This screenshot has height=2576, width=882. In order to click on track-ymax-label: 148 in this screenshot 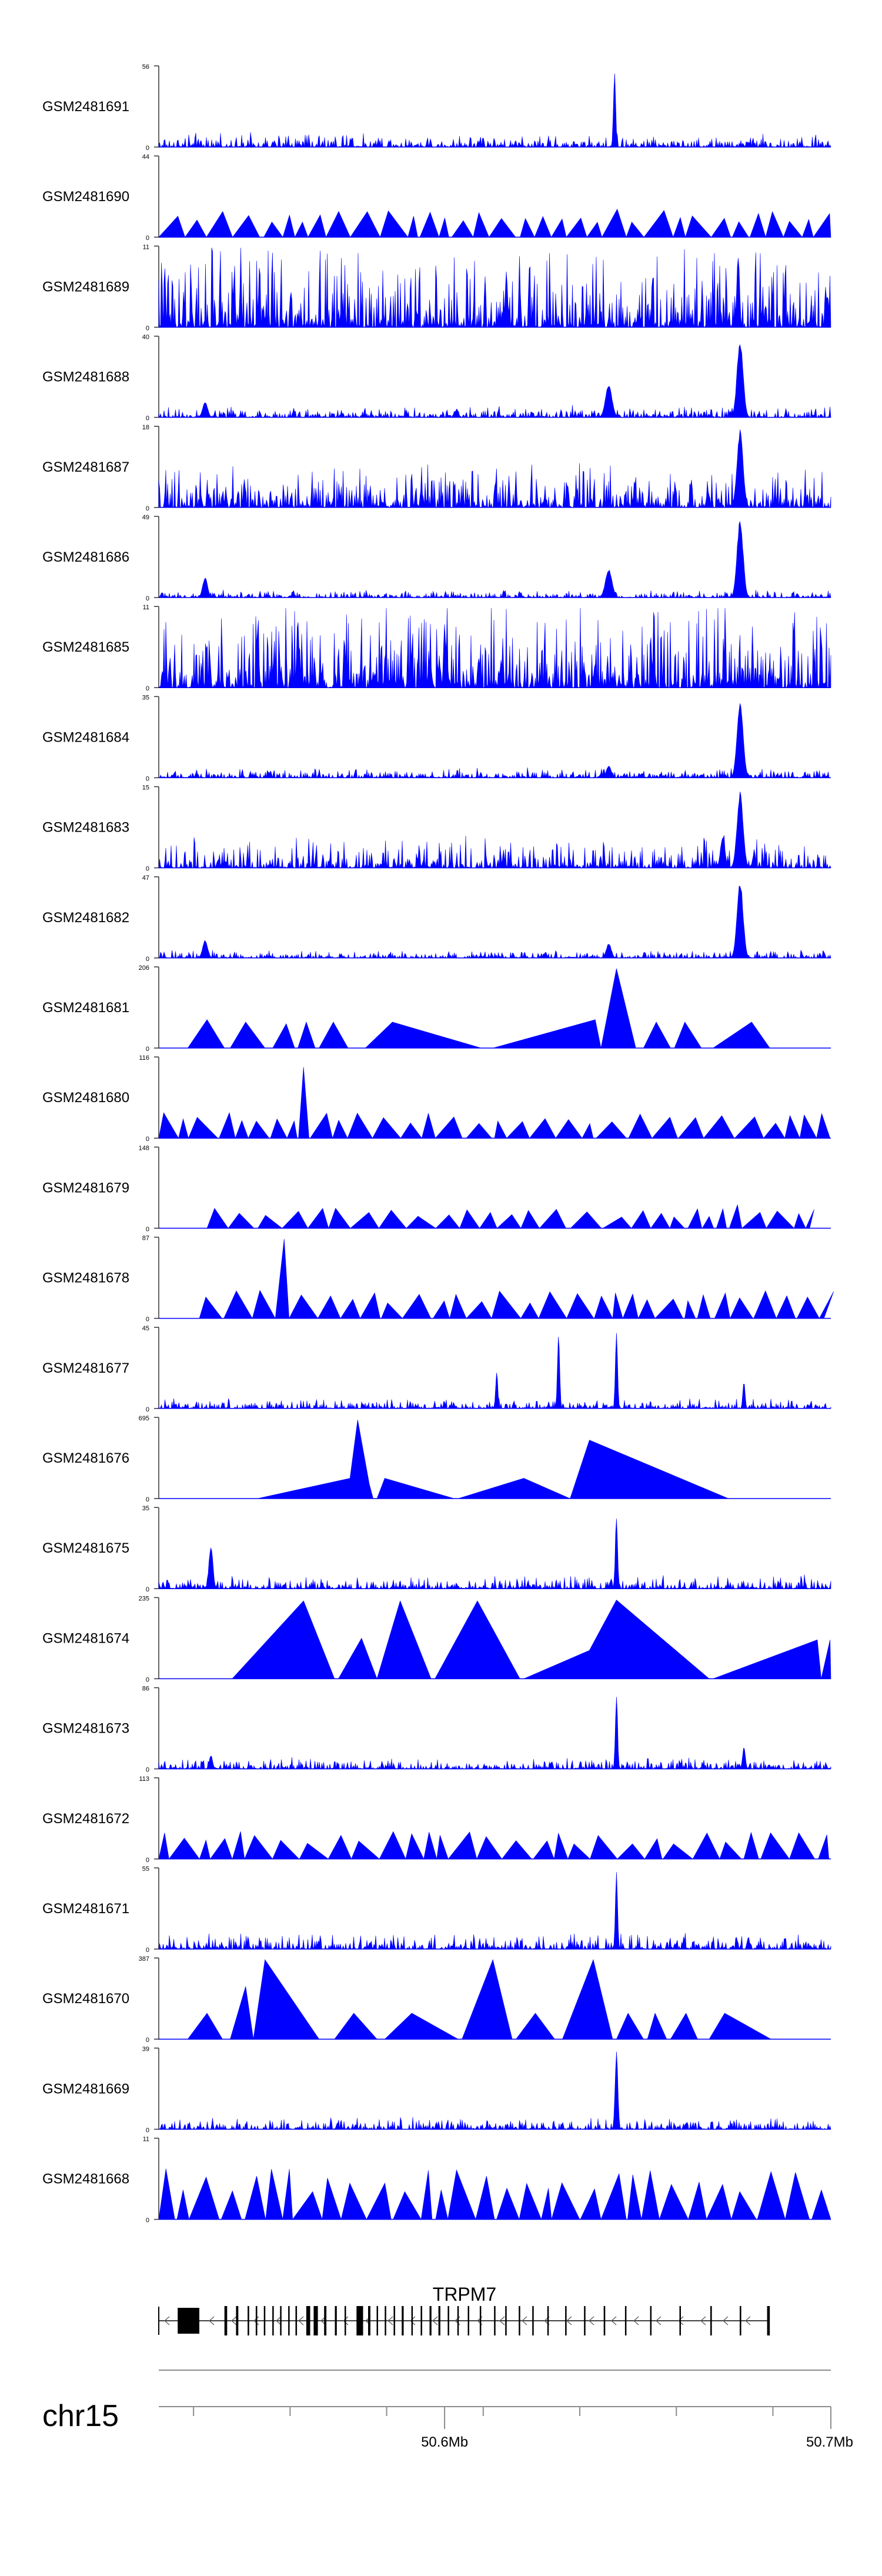, I will do `click(144, 1148)`.